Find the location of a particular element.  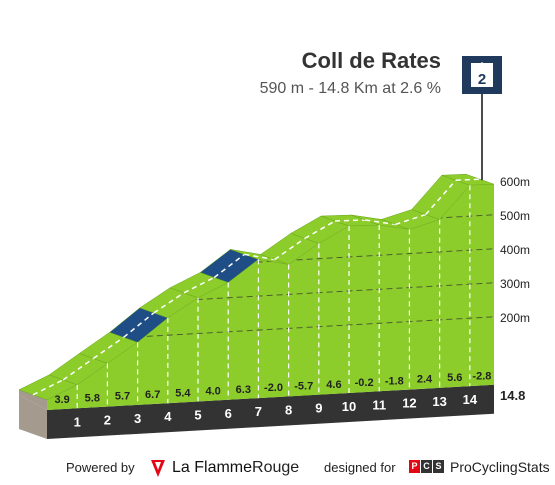

gradient-label: -1.8 is located at coordinates (394, 381).